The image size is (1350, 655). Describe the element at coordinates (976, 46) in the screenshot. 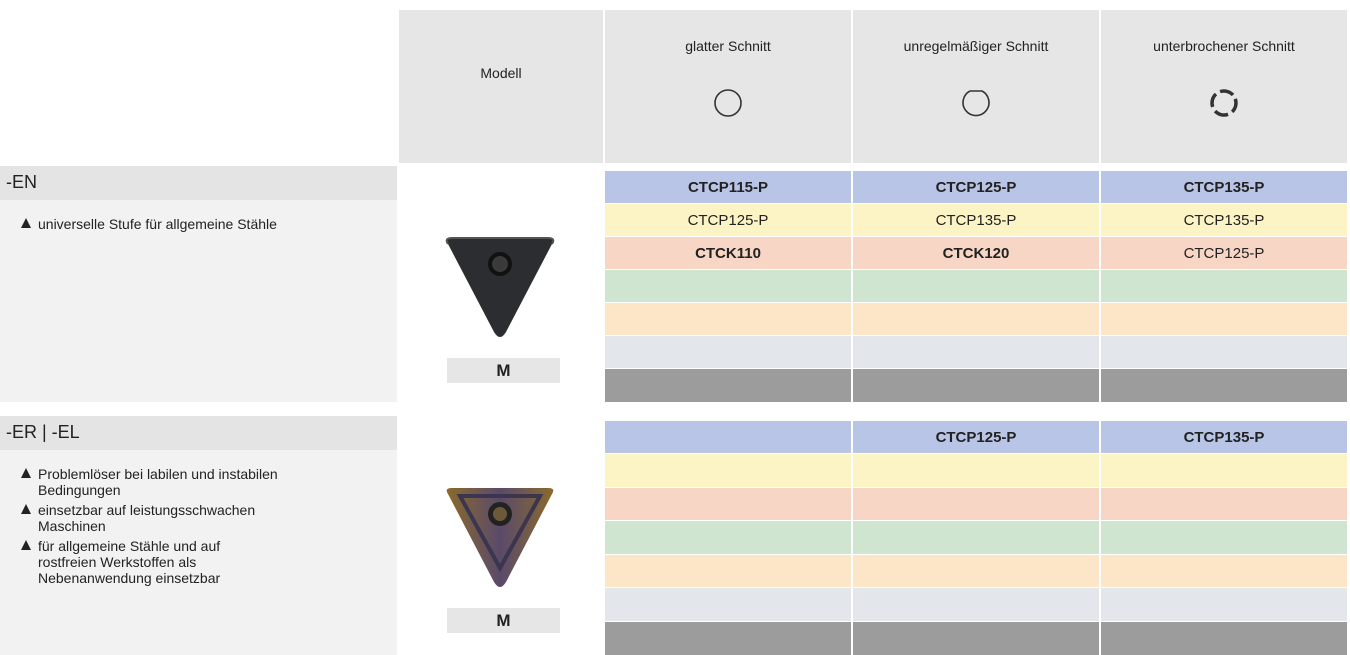

I see `column-label: unregelmäßiger Schnitt` at that location.